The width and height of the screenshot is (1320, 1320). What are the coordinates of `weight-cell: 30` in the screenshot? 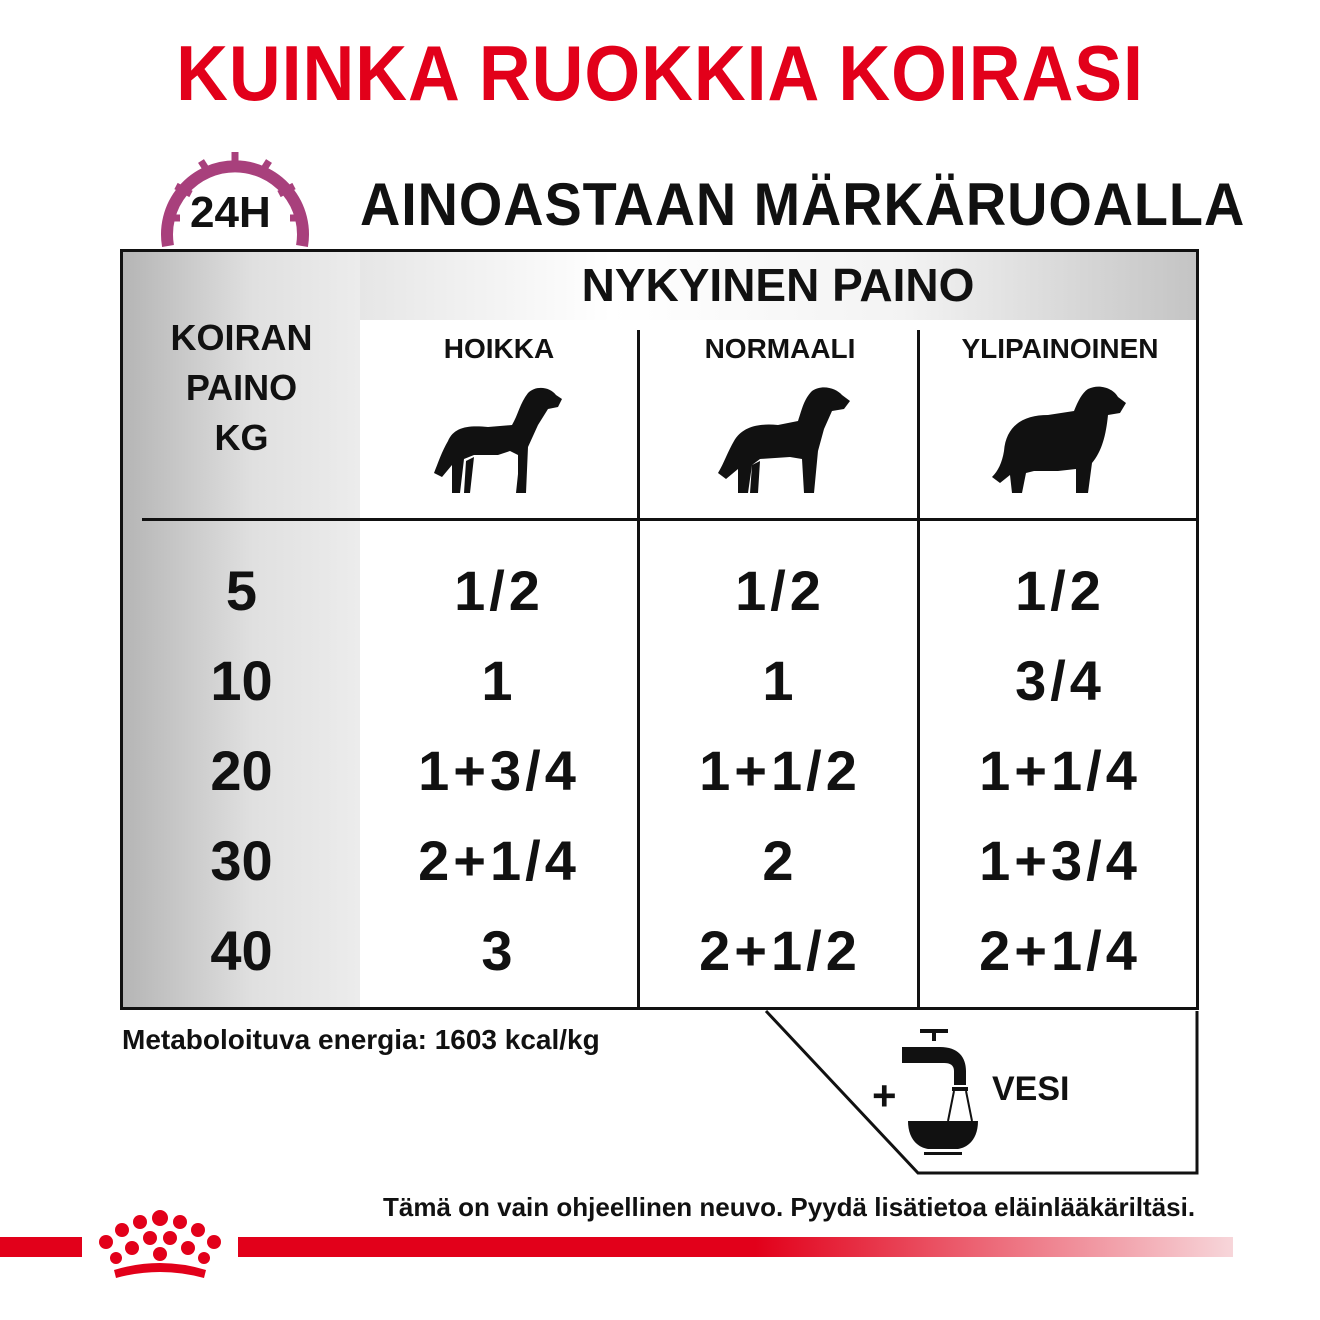 It's located at (241, 860).